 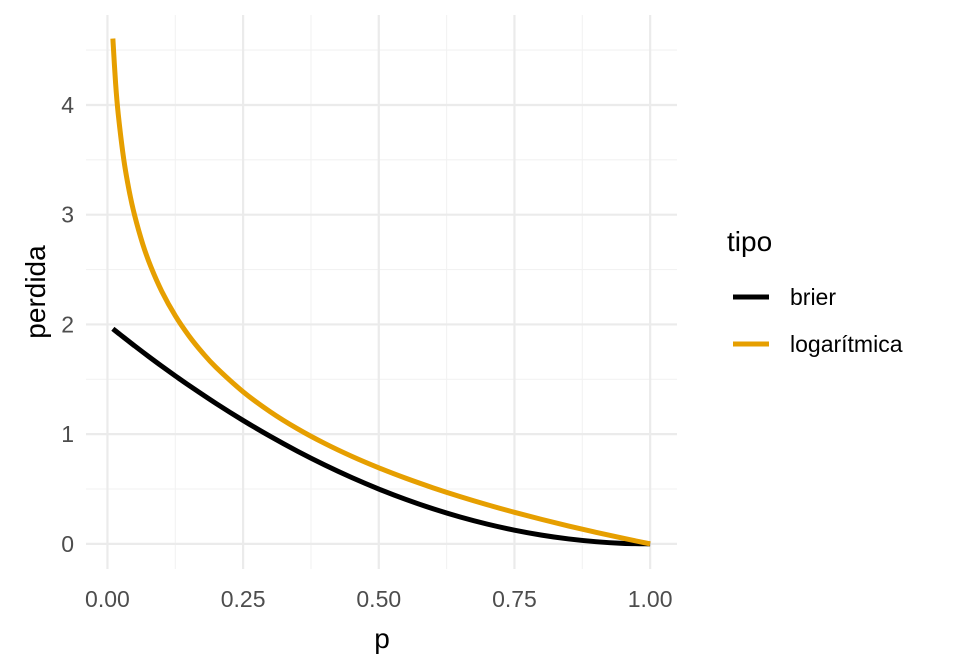 I want to click on legend-label-logaritmica: logarítmica, so click(x=846, y=344).